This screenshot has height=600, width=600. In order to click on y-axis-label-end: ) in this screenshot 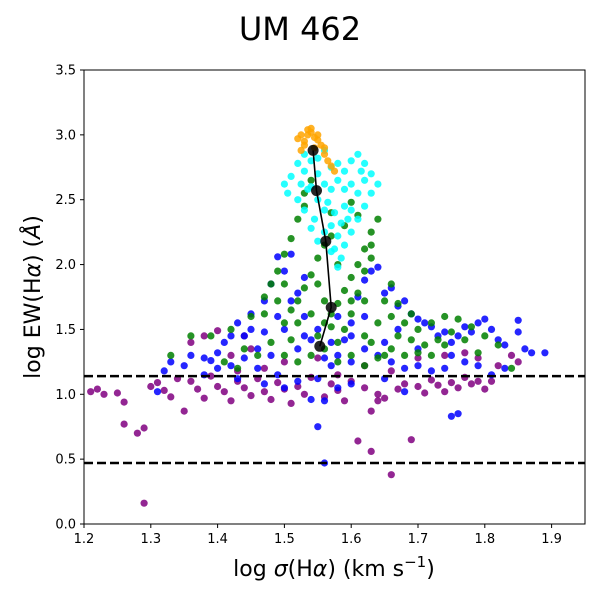, I will do `click(33, 219)`.